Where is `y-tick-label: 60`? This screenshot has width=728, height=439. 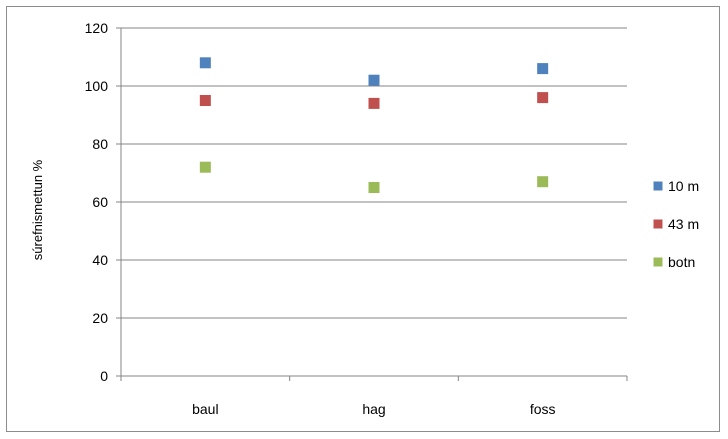 y-tick-label: 60 is located at coordinates (100, 202).